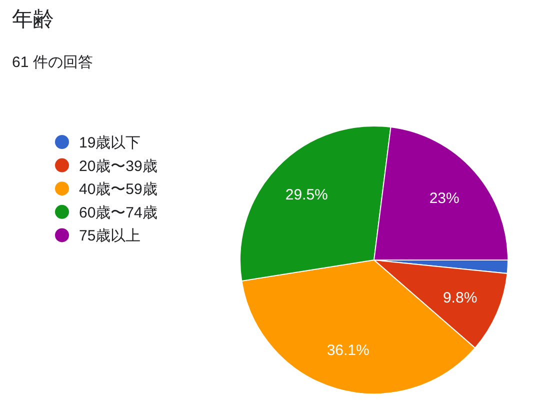 The width and height of the screenshot is (536, 406). What do you see at coordinates (444, 198) in the screenshot?
I see `data-label: 23%` at bounding box center [444, 198].